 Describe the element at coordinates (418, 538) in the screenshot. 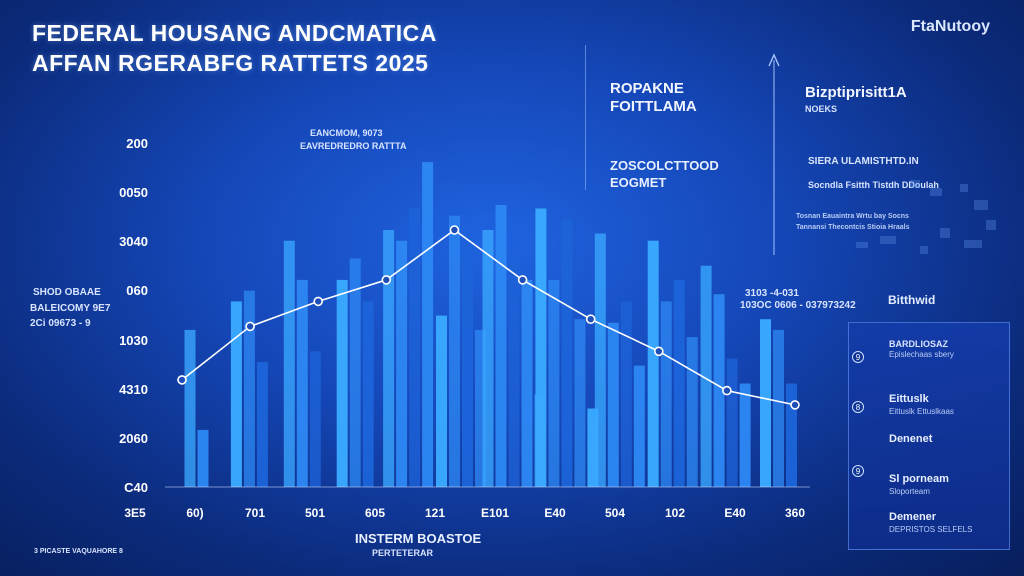

I see `annotation-bottom-center-1: INSTERM BOASTOE` at that location.